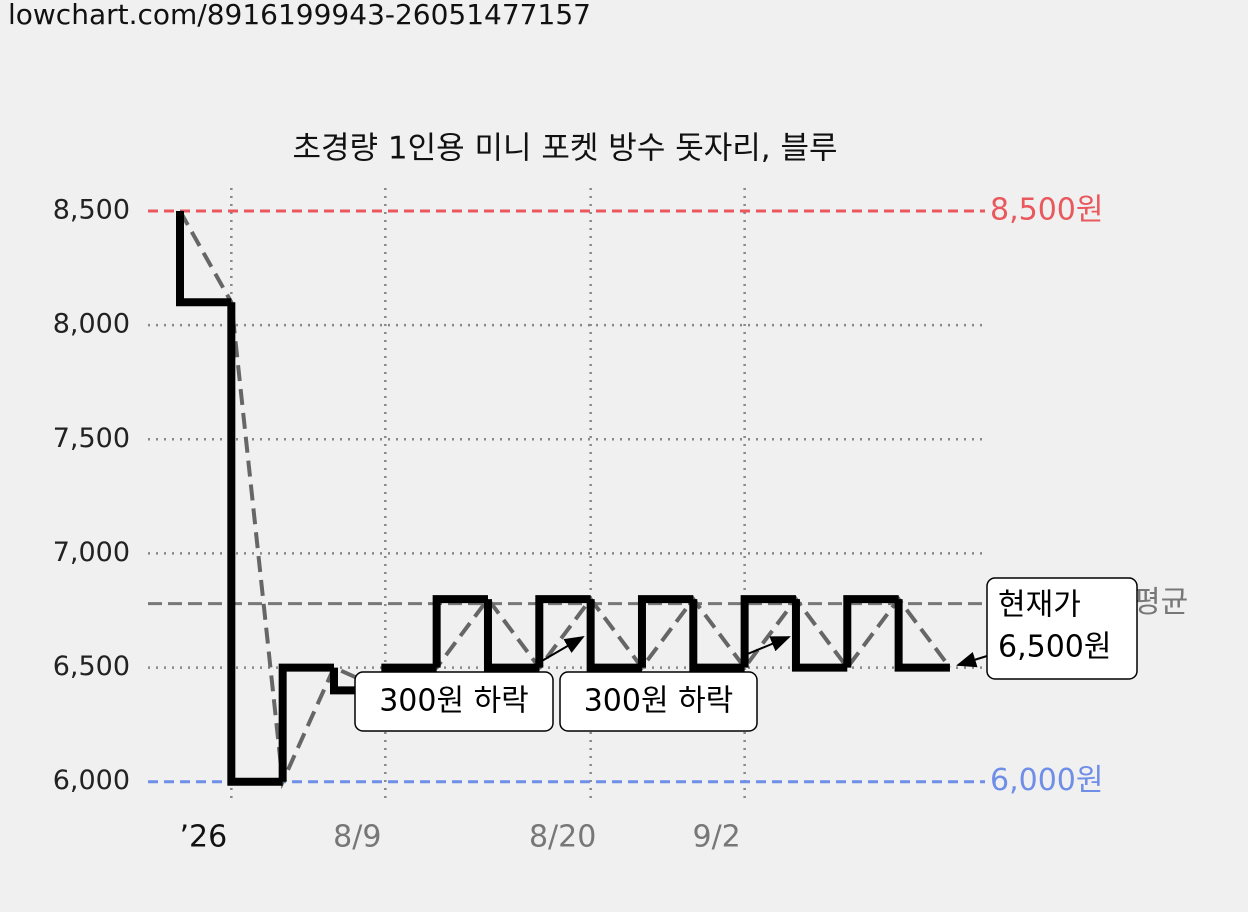  I want to click on y-tick-label: 7,000, so click(91, 552).